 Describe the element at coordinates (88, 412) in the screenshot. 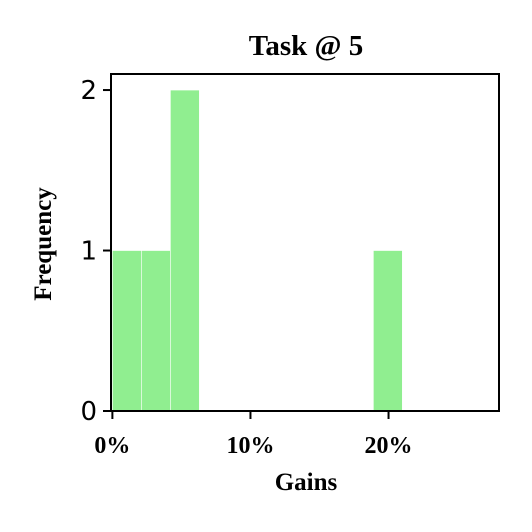

I see `y-tick-label: 0` at that location.